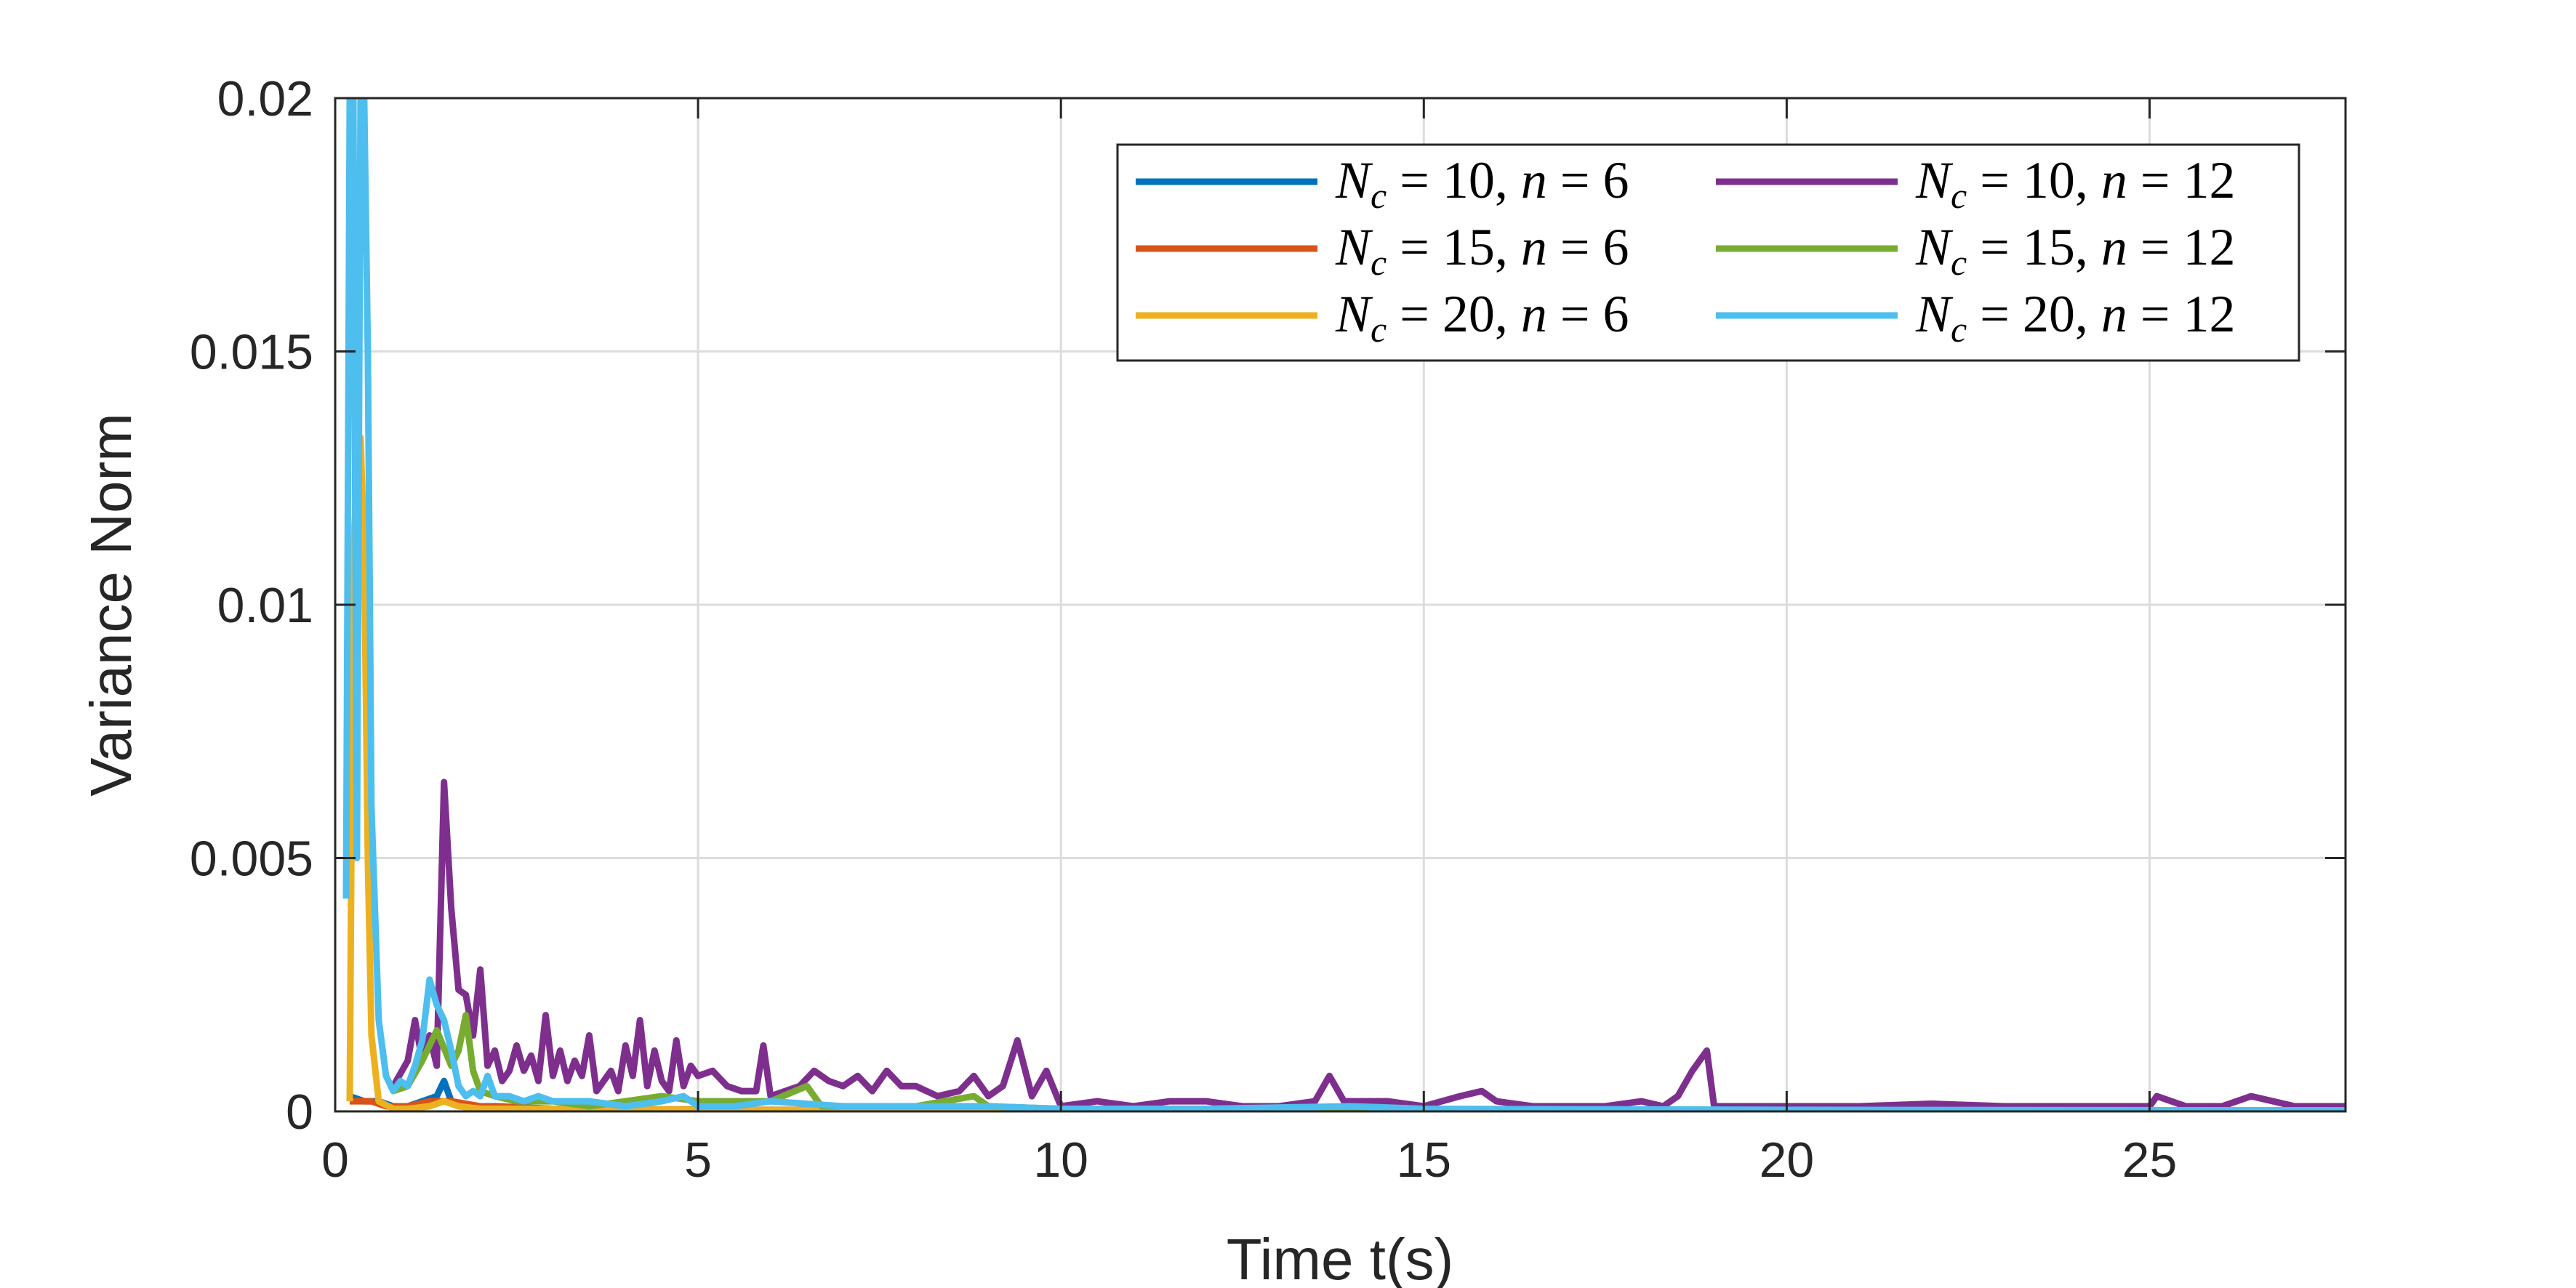 The height and width of the screenshot is (1288, 2576). I want to click on y-tick-label: 0.02, so click(265, 98).